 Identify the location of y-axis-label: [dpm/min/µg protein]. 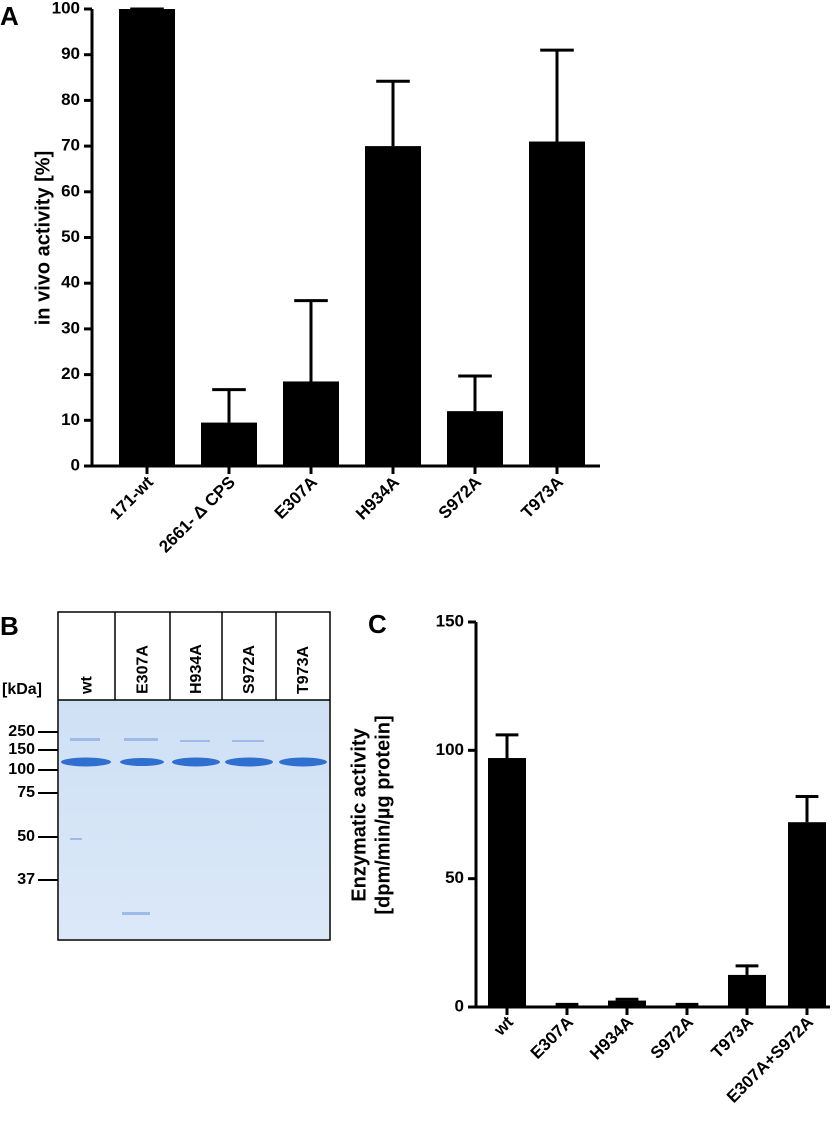
(383, 814).